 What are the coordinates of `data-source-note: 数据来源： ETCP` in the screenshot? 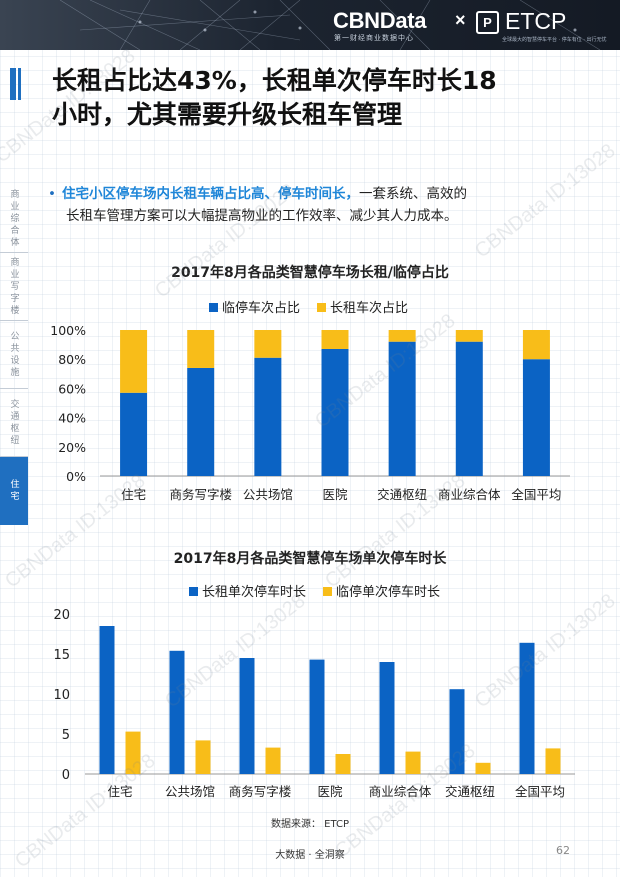 It's located at (310, 824).